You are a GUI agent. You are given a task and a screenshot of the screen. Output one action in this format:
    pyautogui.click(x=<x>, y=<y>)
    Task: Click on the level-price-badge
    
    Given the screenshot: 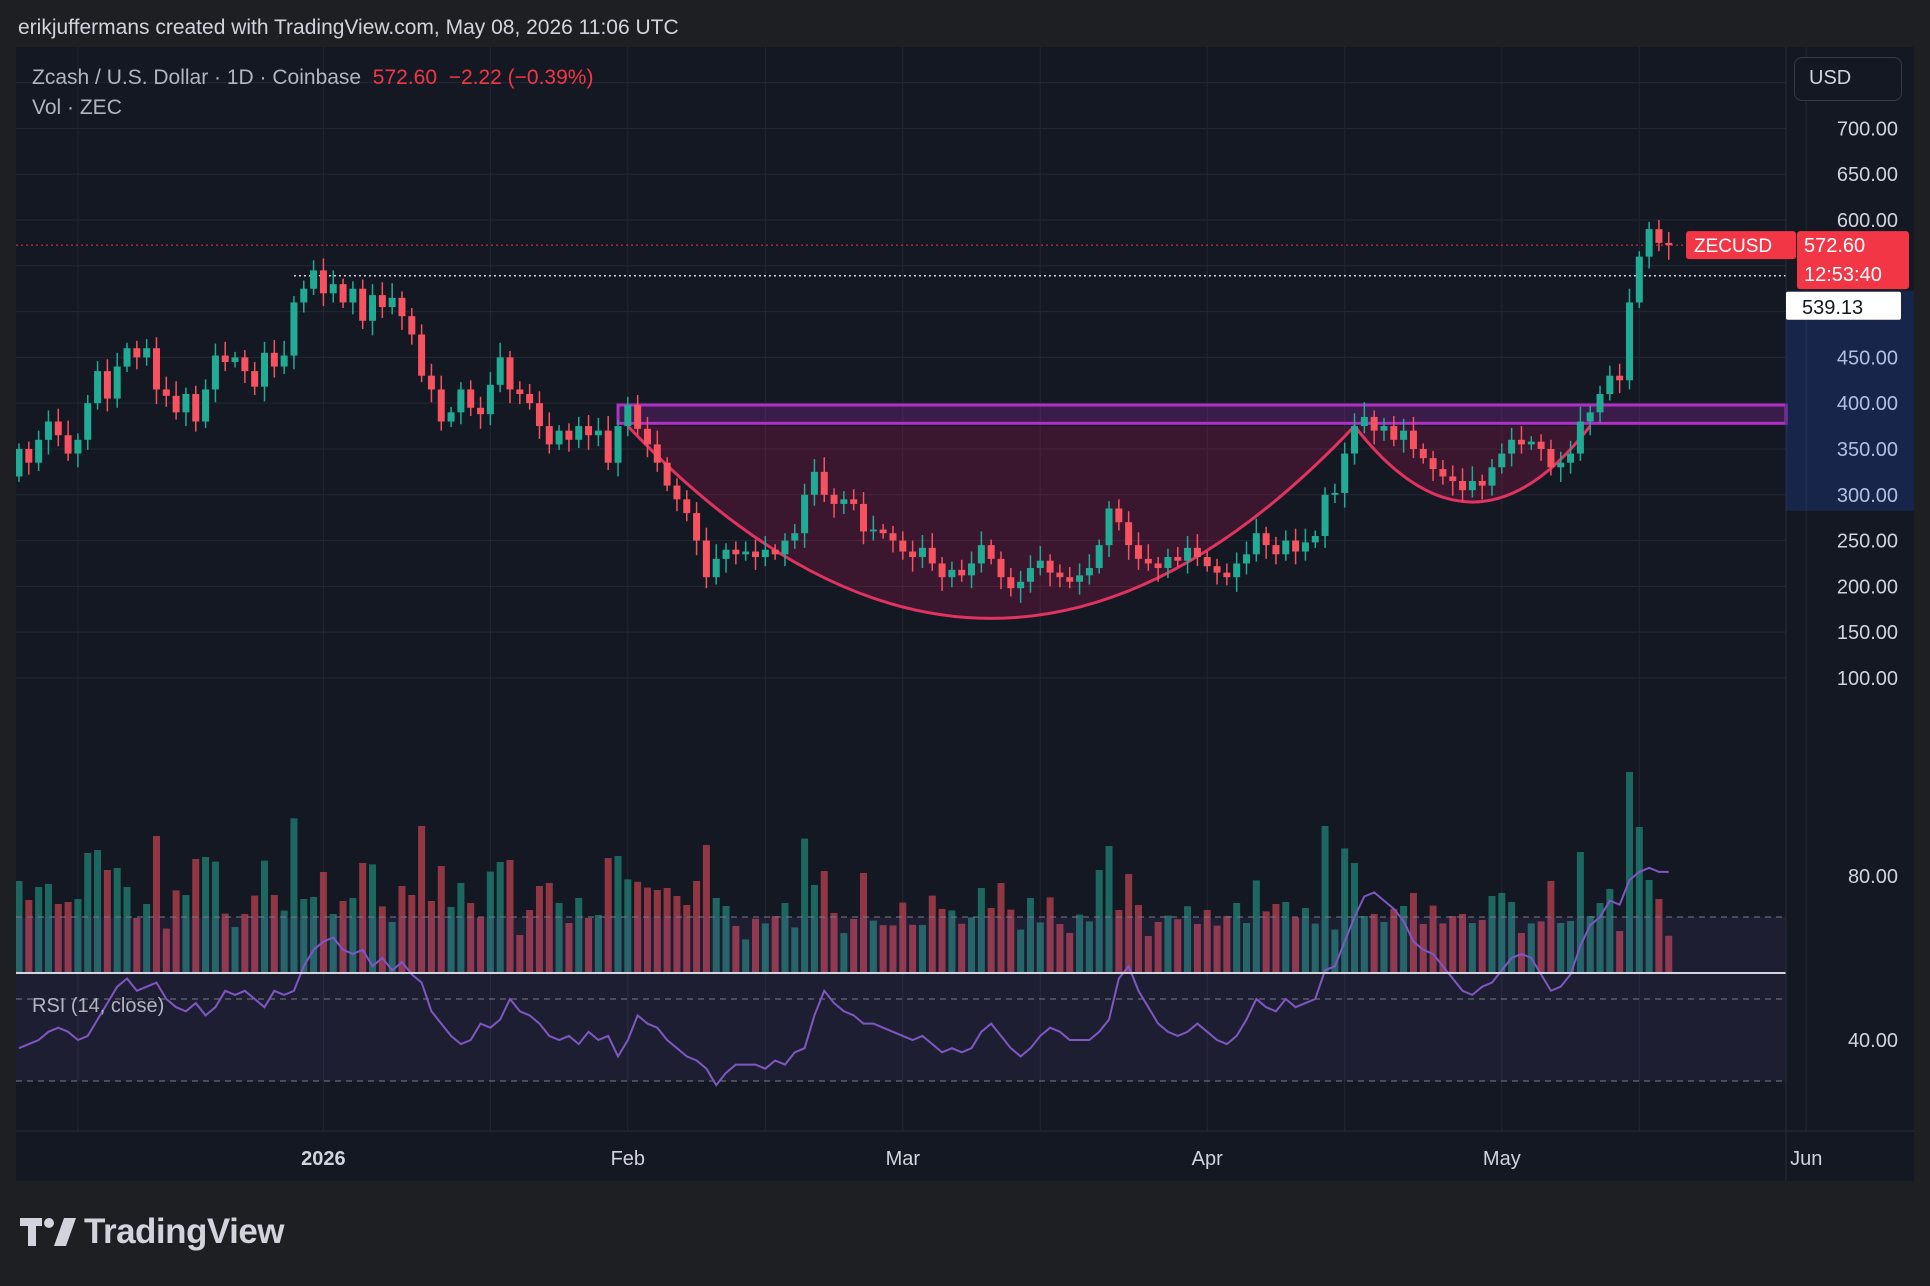 What is the action you would take?
    pyautogui.click(x=1843, y=305)
    